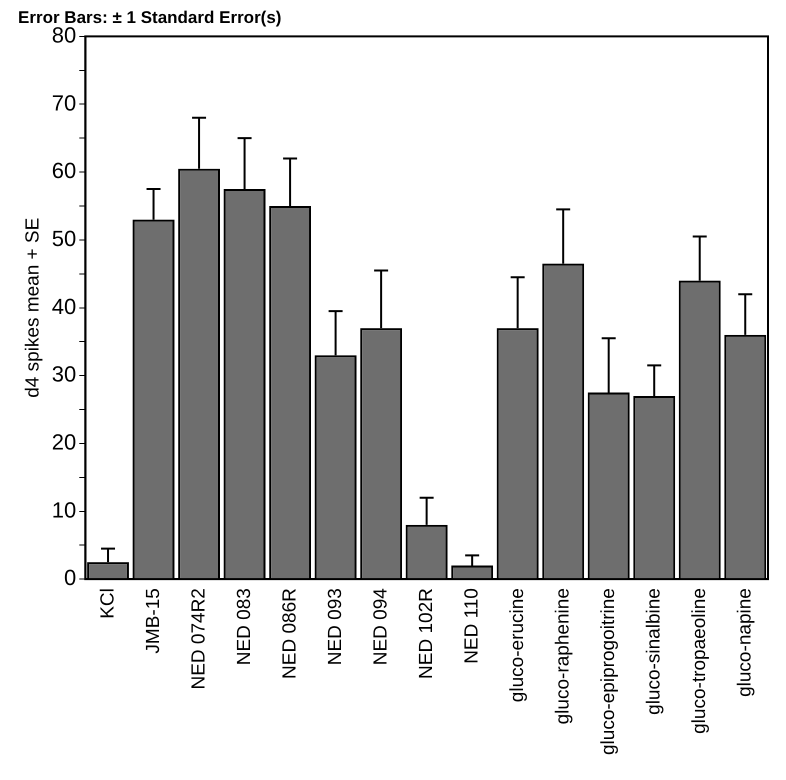 Image resolution: width=786 pixels, height=780 pixels. What do you see at coordinates (64, 509) in the screenshot?
I see `y-tick-label: 10` at bounding box center [64, 509].